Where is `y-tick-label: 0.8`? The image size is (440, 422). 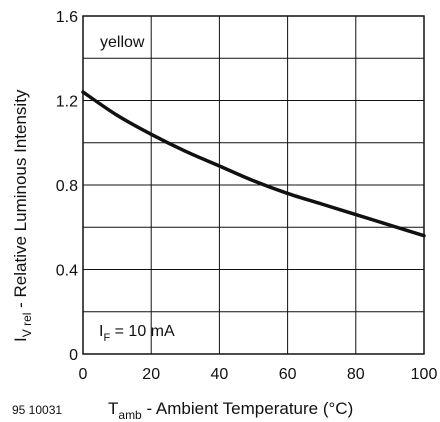 y-tick-label: 0.8 is located at coordinates (67, 186).